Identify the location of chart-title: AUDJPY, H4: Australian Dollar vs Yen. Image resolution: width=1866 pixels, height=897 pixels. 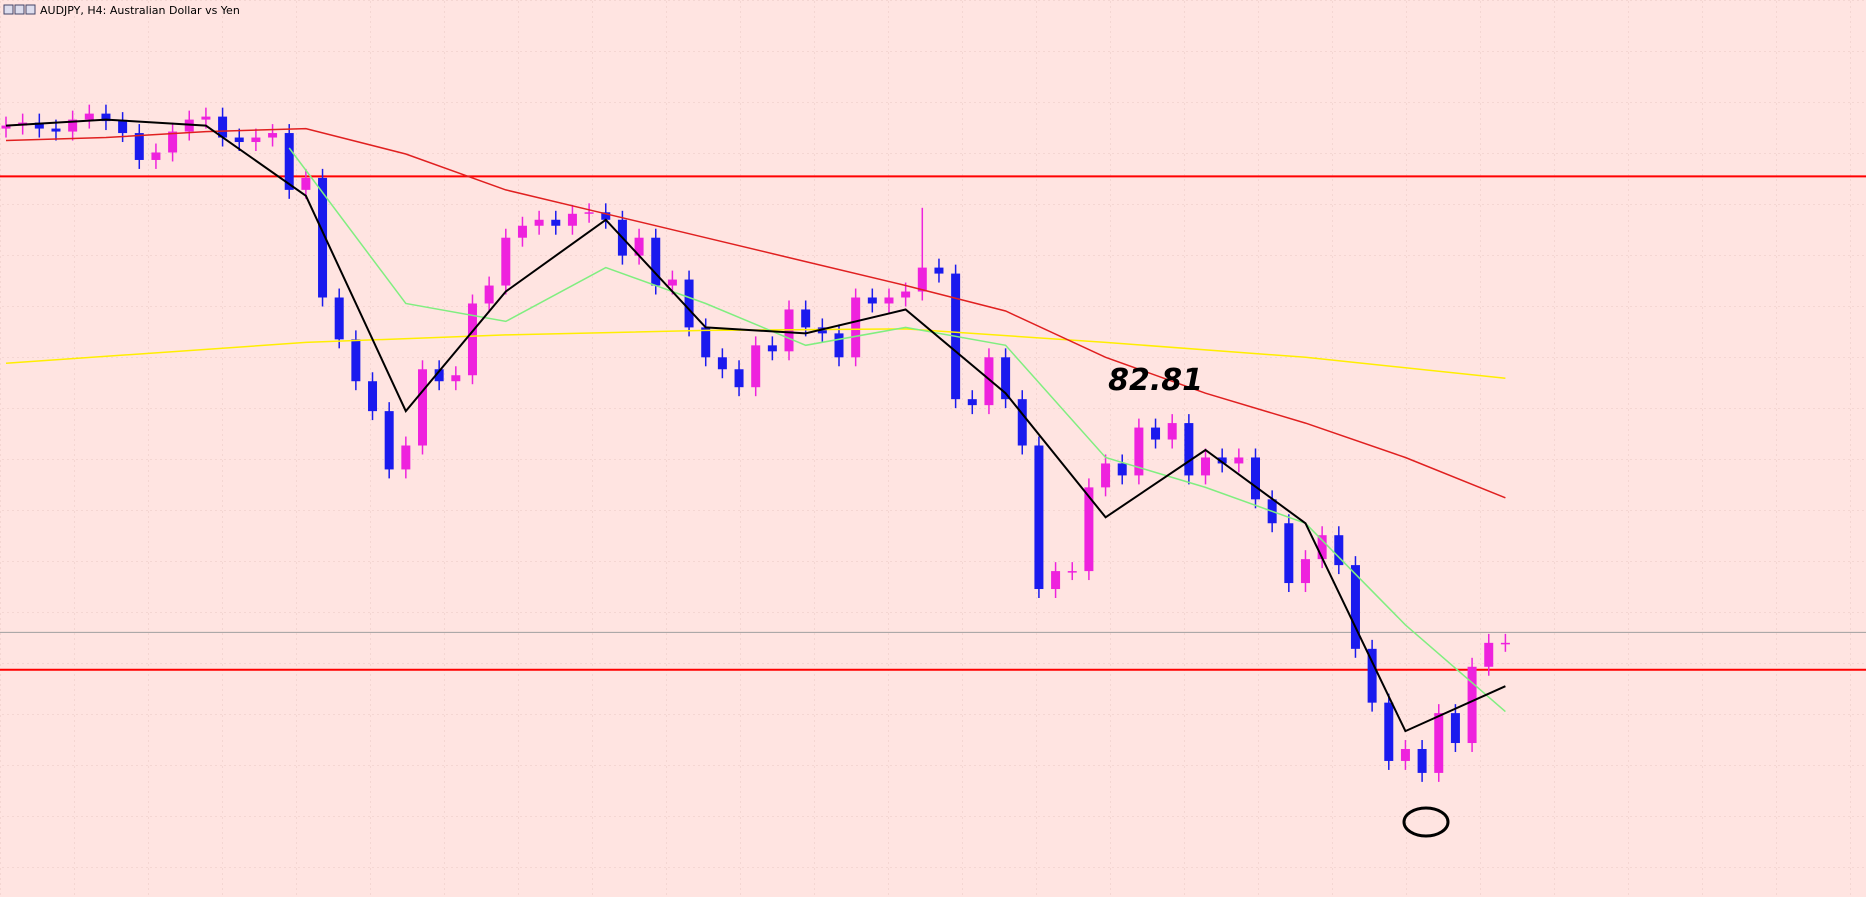
(140, 10).